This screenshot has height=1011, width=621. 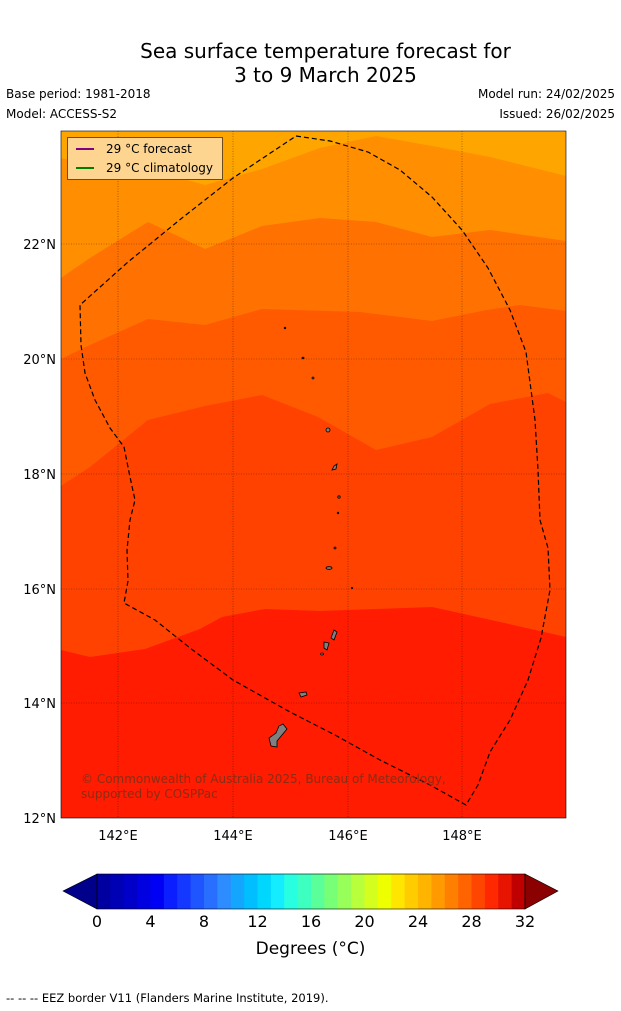 I want to click on lon-label: 146°E, so click(x=348, y=836).